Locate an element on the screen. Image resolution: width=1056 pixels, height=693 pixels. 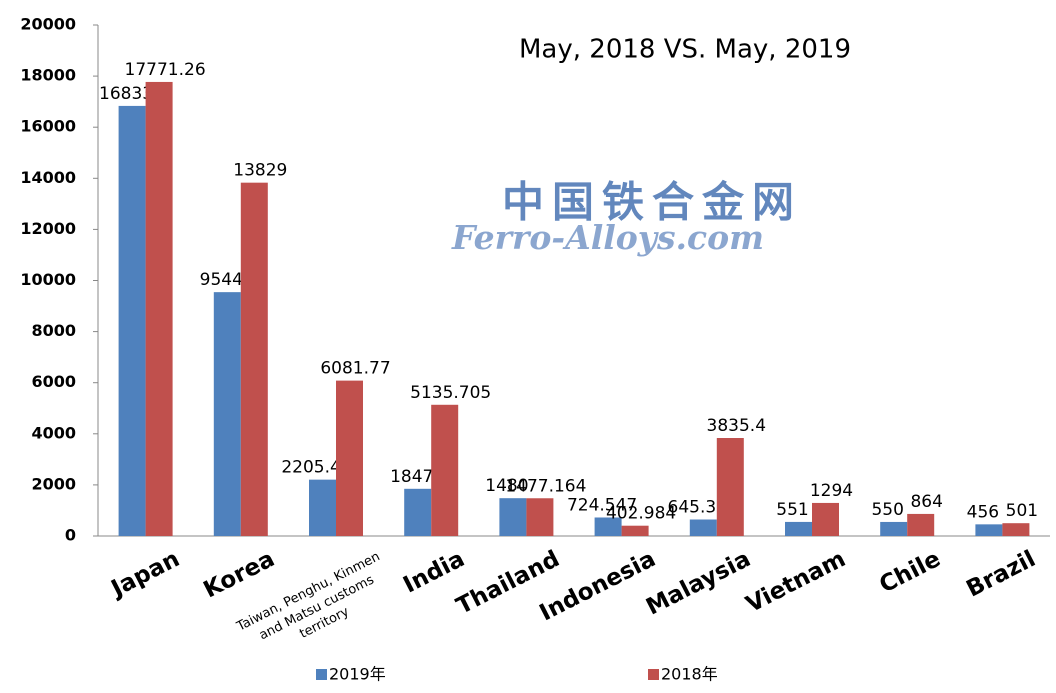
data-label: 3835.4 is located at coordinates (736, 426).